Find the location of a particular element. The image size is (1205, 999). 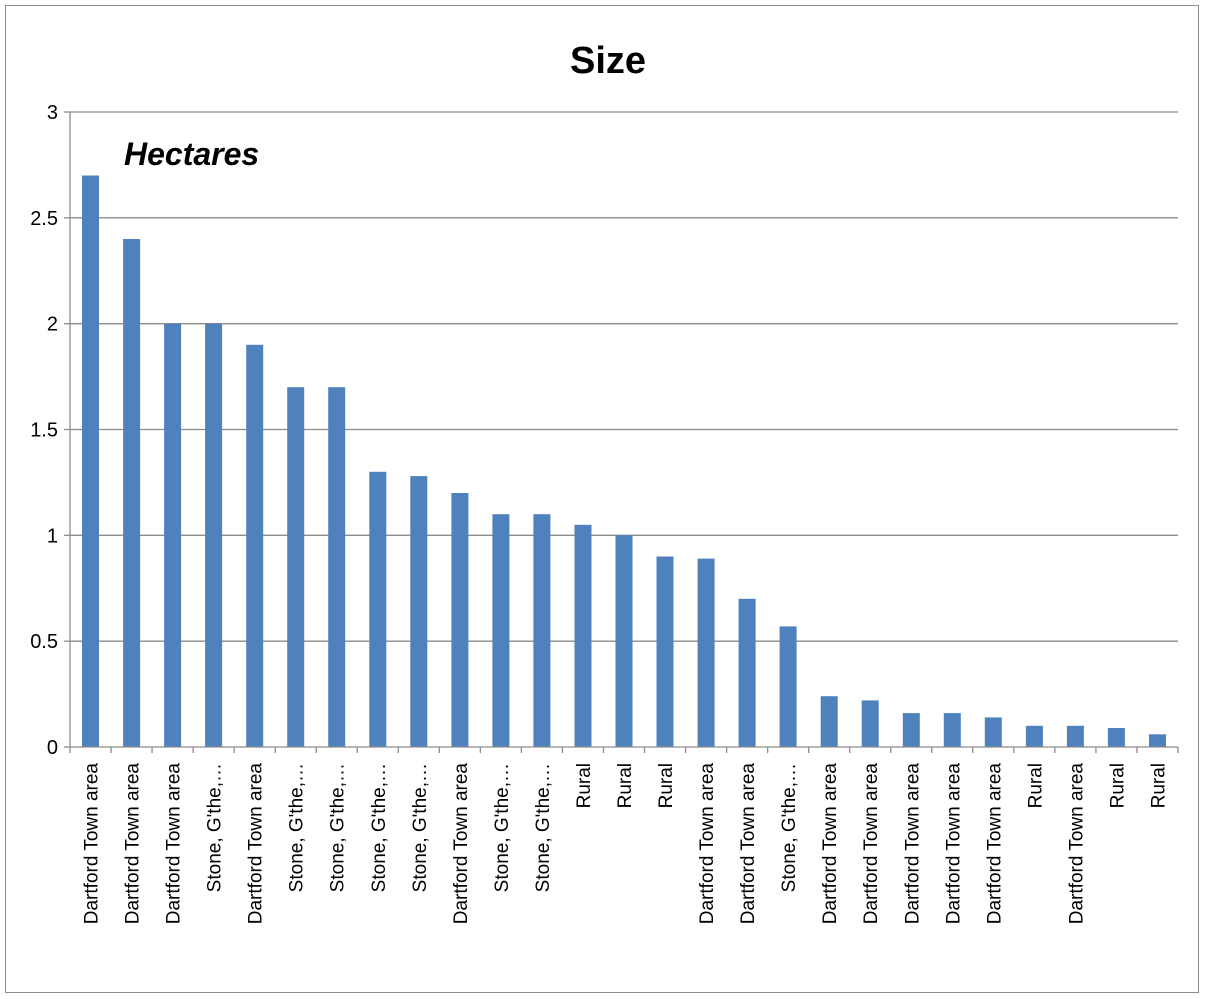

y-tick-label: 1.5 is located at coordinates (44, 431).